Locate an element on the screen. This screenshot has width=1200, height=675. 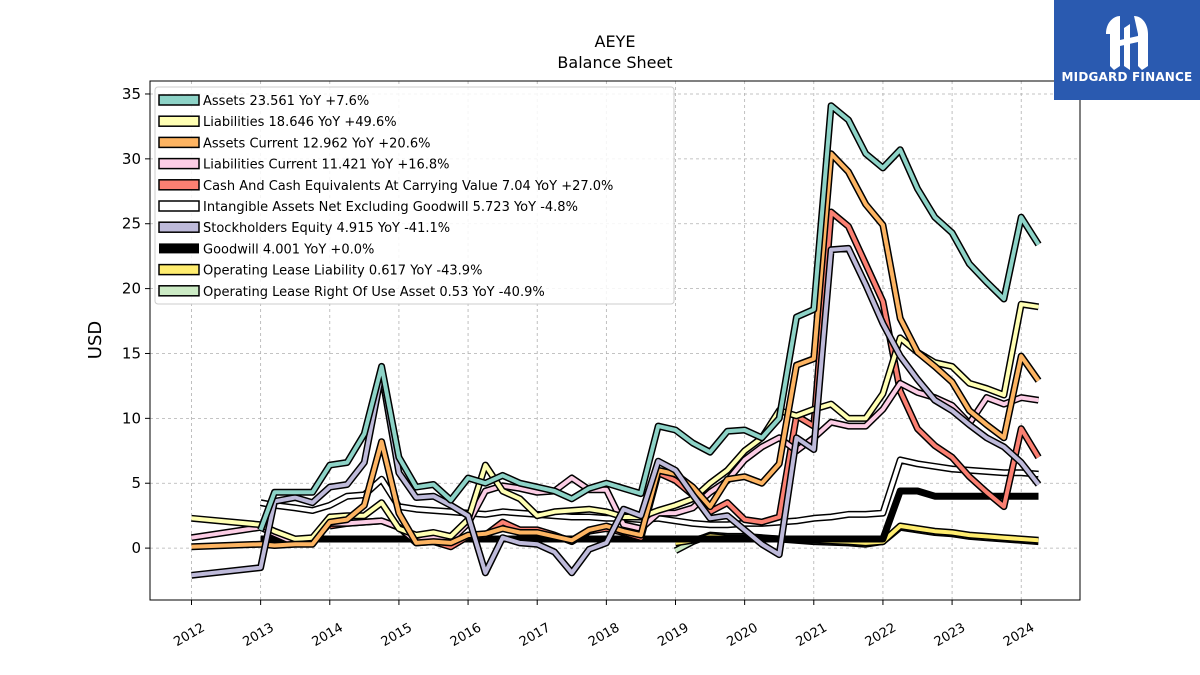
x-tick-label: 2017 is located at coordinates (535, 635).